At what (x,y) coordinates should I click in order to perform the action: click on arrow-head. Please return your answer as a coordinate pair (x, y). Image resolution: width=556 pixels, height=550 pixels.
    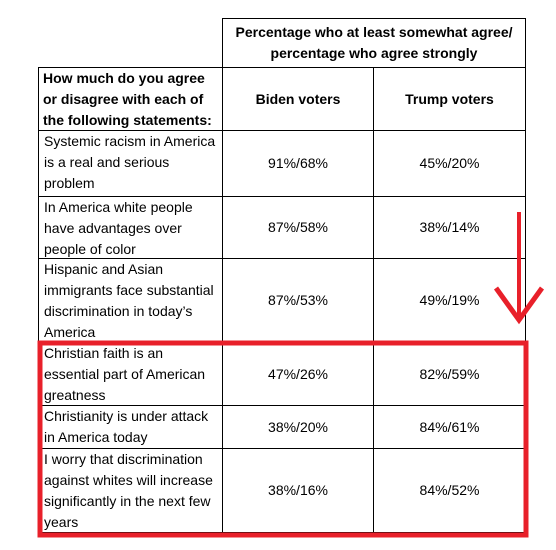
    Looking at the image, I should click on (519, 305).